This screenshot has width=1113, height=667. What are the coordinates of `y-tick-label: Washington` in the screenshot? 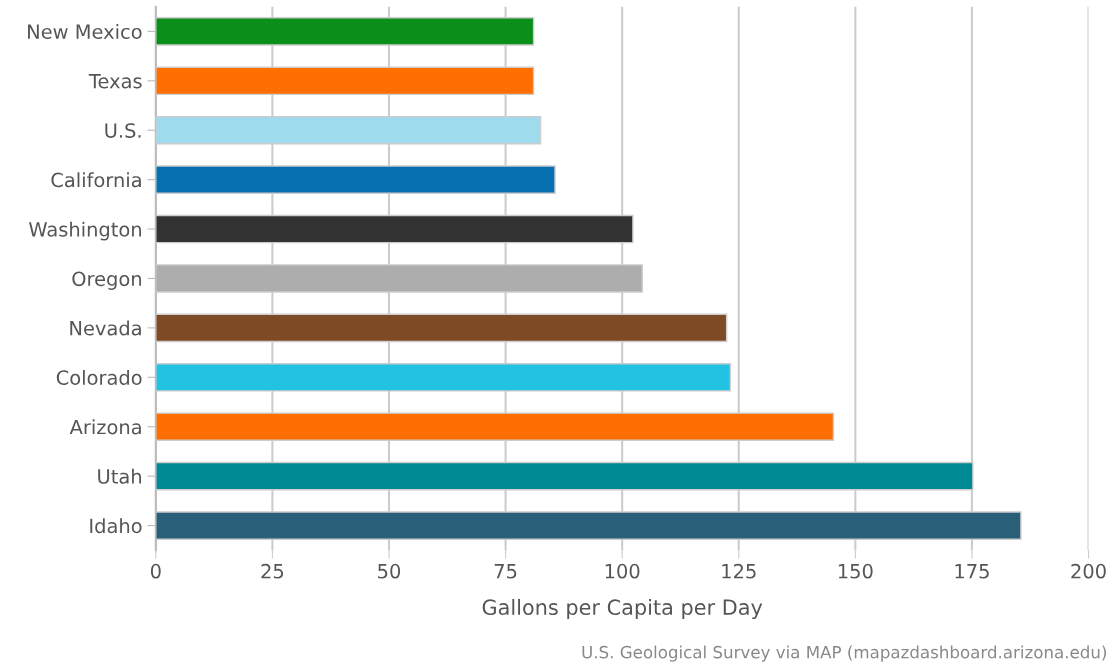 It's located at (85, 231).